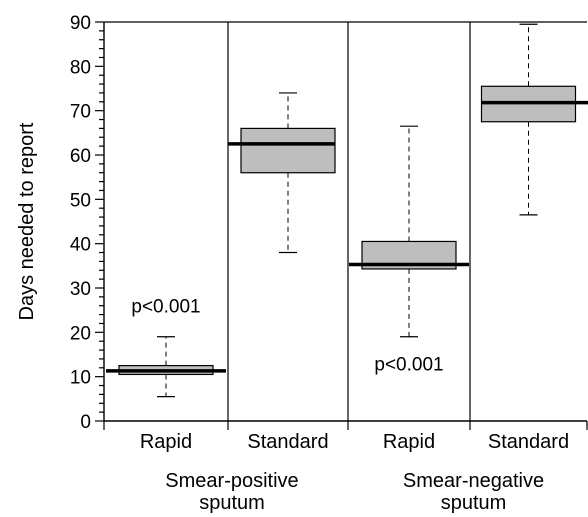  I want to click on group-label-line: Smear-negative, so click(473, 481).